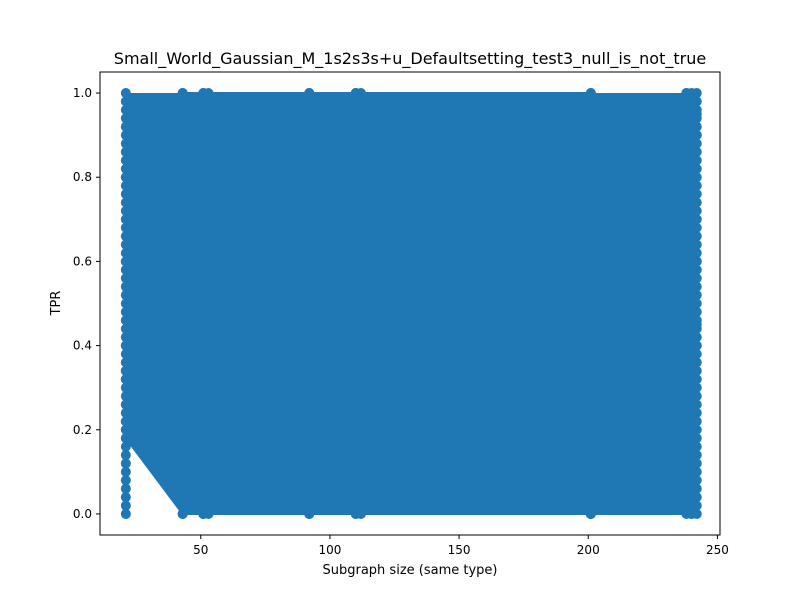 The height and width of the screenshot is (600, 800). Describe the element at coordinates (410, 570) in the screenshot. I see `x-axis-label: Subgraph size (same type)` at that location.